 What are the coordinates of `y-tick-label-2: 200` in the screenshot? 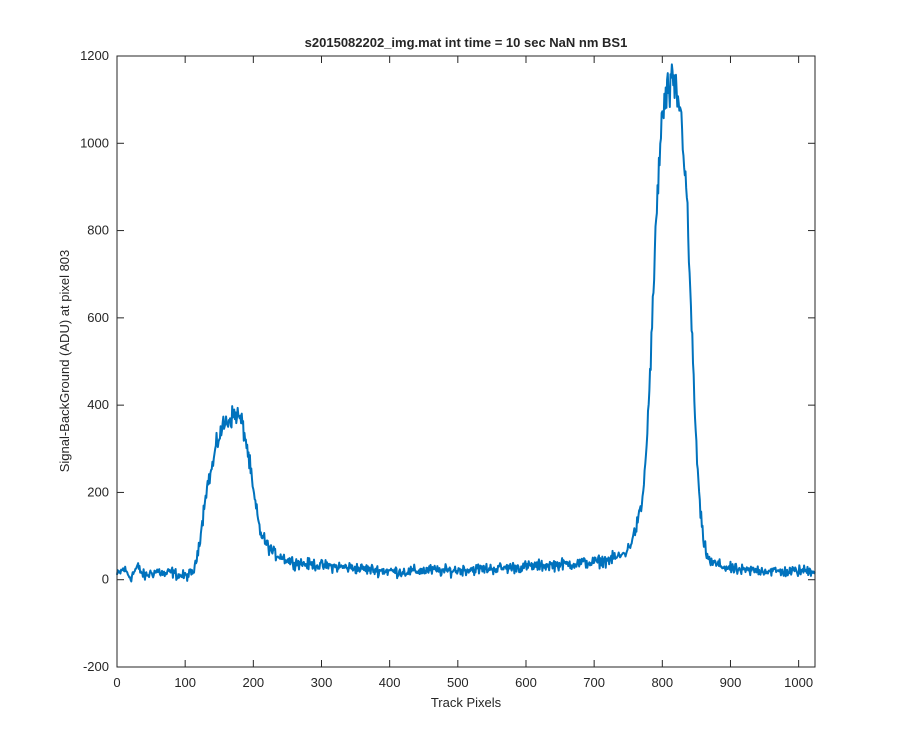 It's located at (98, 491).